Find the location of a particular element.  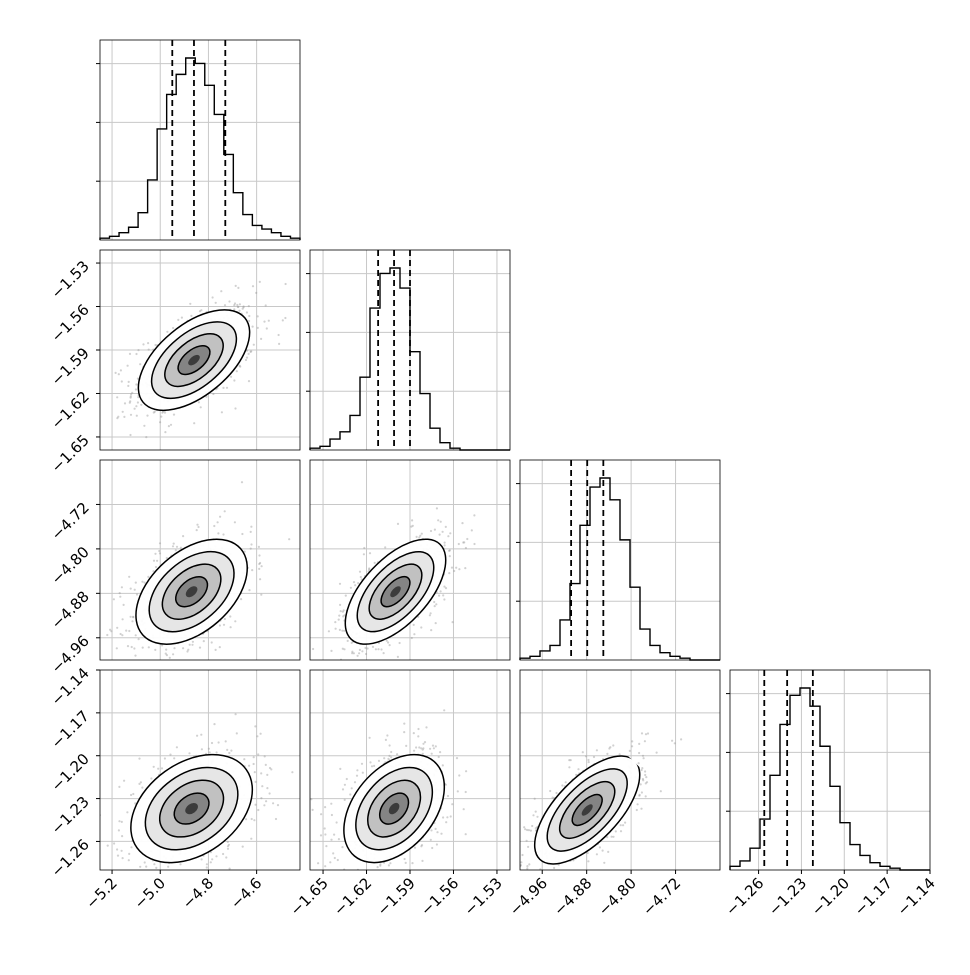

y-tick-label: −1.62 is located at coordinates (70, 410).